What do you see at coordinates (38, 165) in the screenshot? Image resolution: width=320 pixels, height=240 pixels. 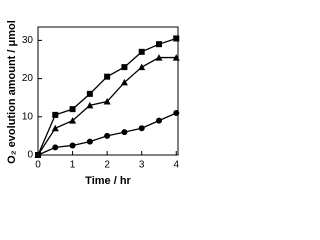 I see `x-tick-label: 0` at bounding box center [38, 165].